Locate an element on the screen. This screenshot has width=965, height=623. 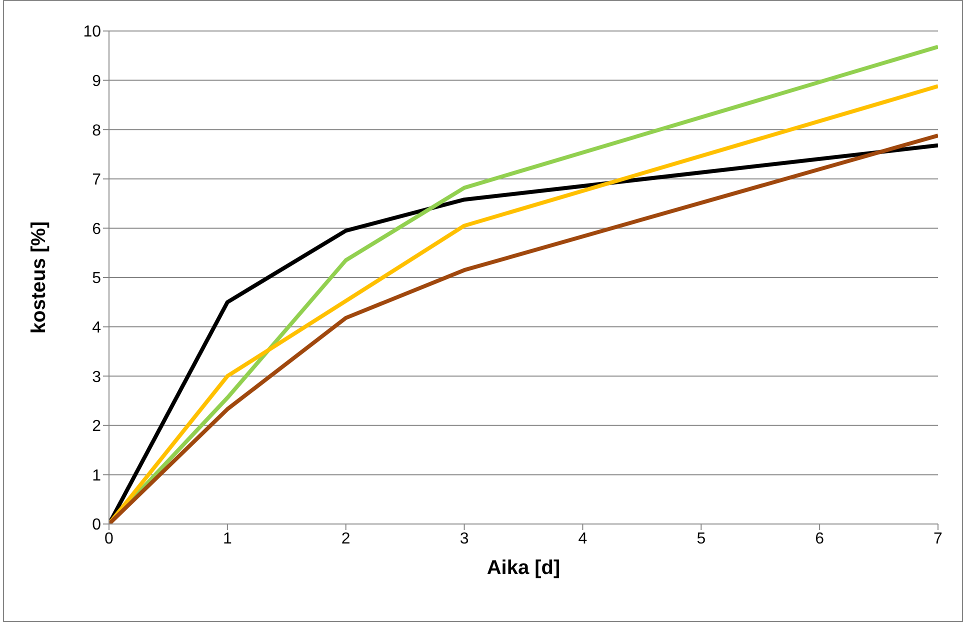
x-tick-label: 6 is located at coordinates (819, 539).